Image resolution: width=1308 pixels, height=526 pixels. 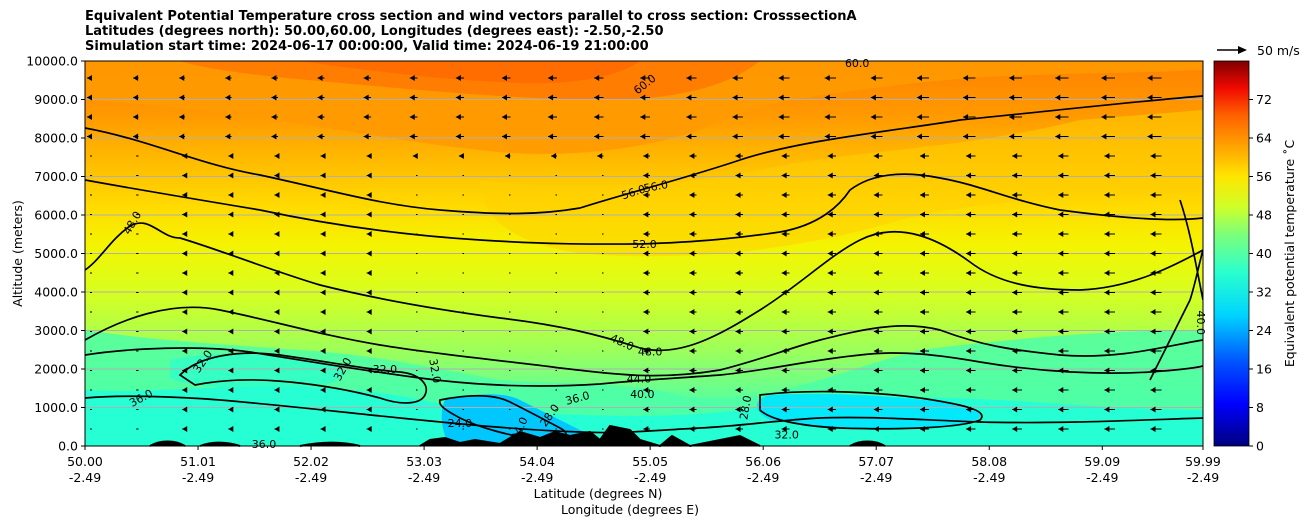 What do you see at coordinates (1258, 50) in the screenshot?
I see `wind-key: 50 m/s` at bounding box center [1258, 50].